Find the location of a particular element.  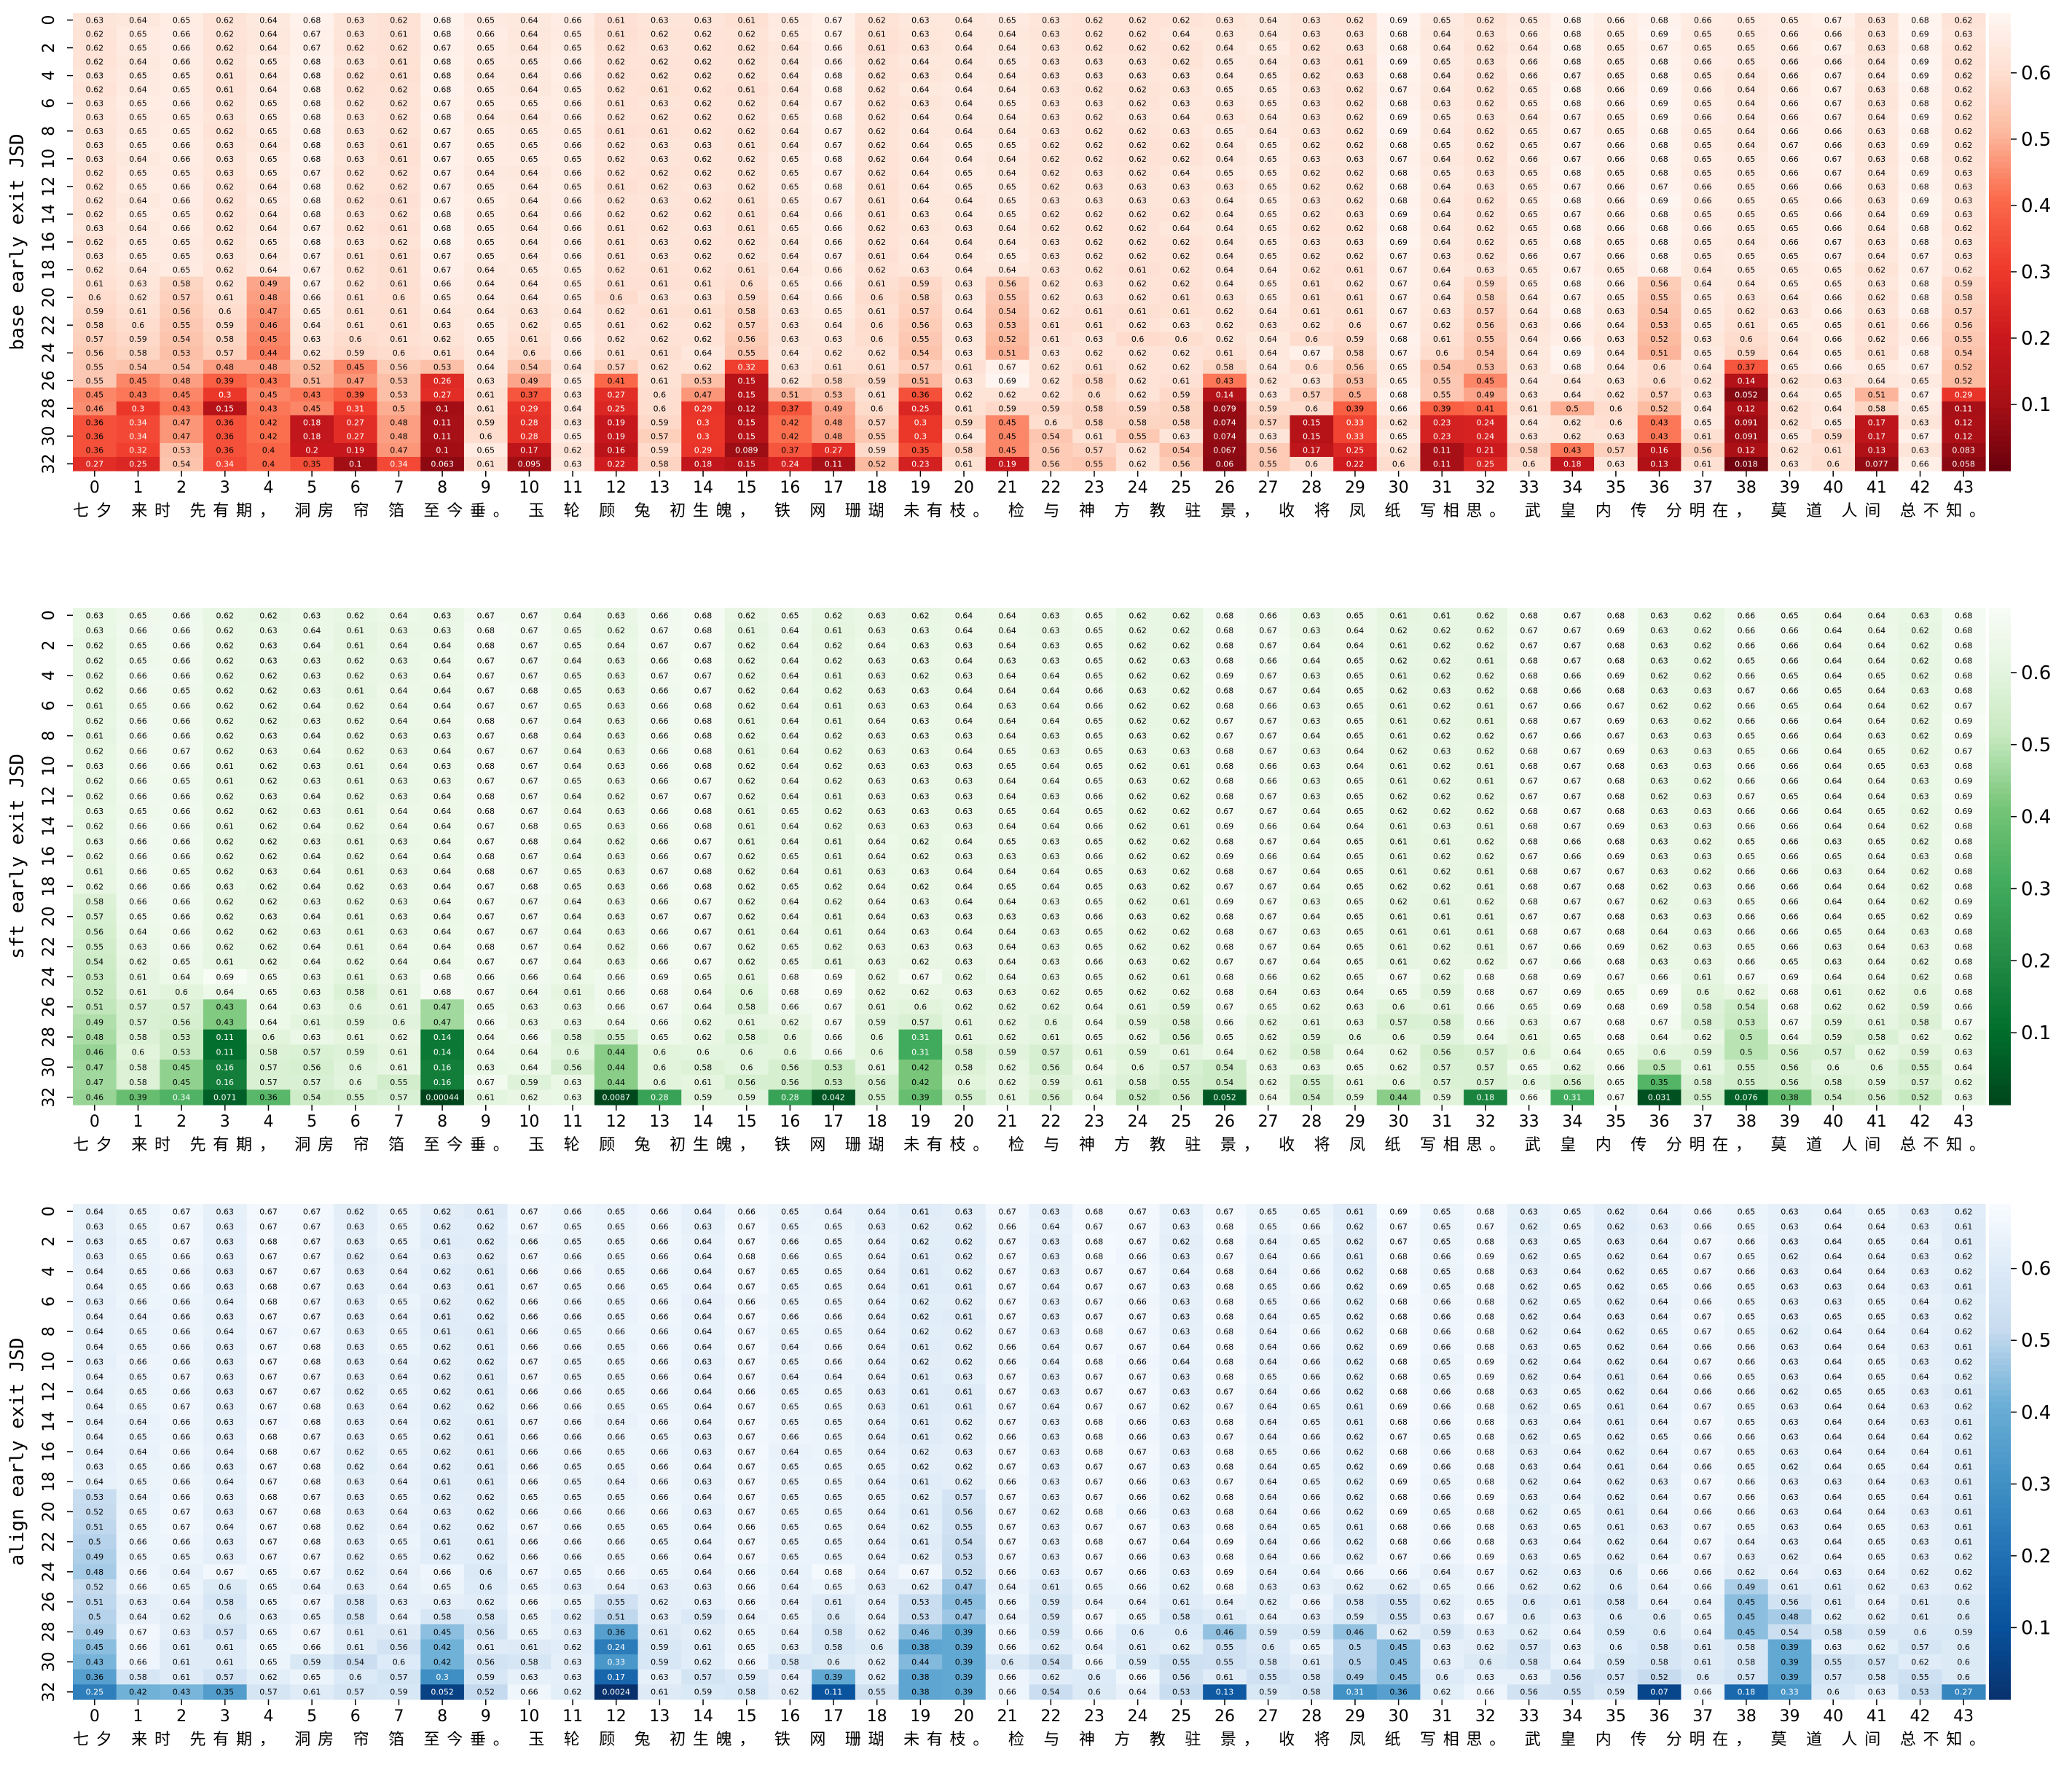

x-tick-label: 32 is located at coordinates (1485, 488).